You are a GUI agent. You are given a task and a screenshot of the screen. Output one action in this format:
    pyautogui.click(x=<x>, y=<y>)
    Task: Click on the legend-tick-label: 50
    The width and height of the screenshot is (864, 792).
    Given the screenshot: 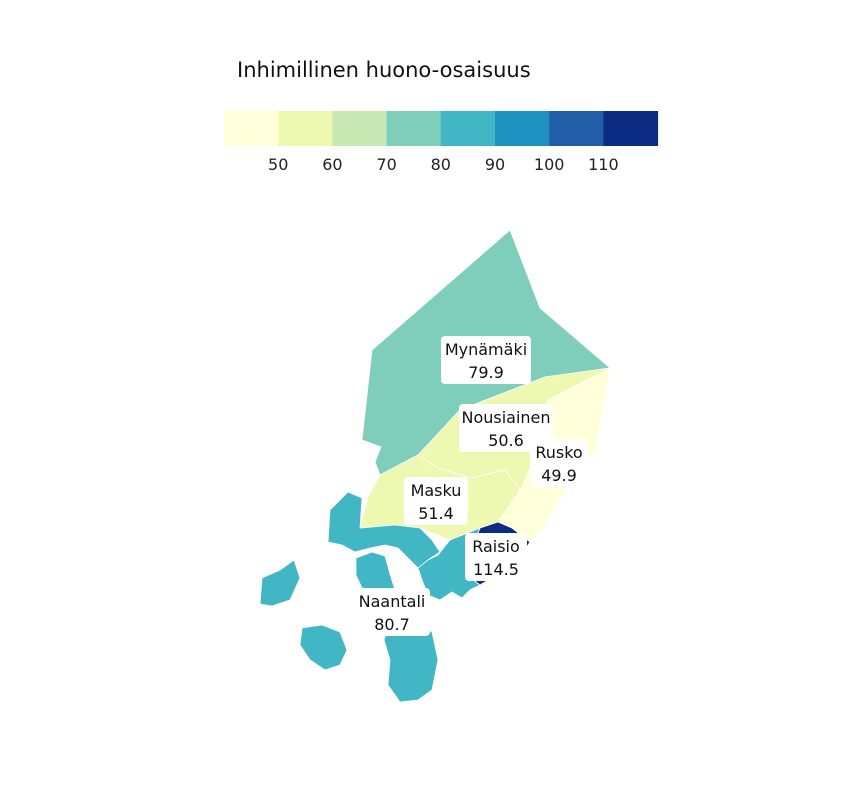 What is the action you would take?
    pyautogui.click(x=278, y=164)
    